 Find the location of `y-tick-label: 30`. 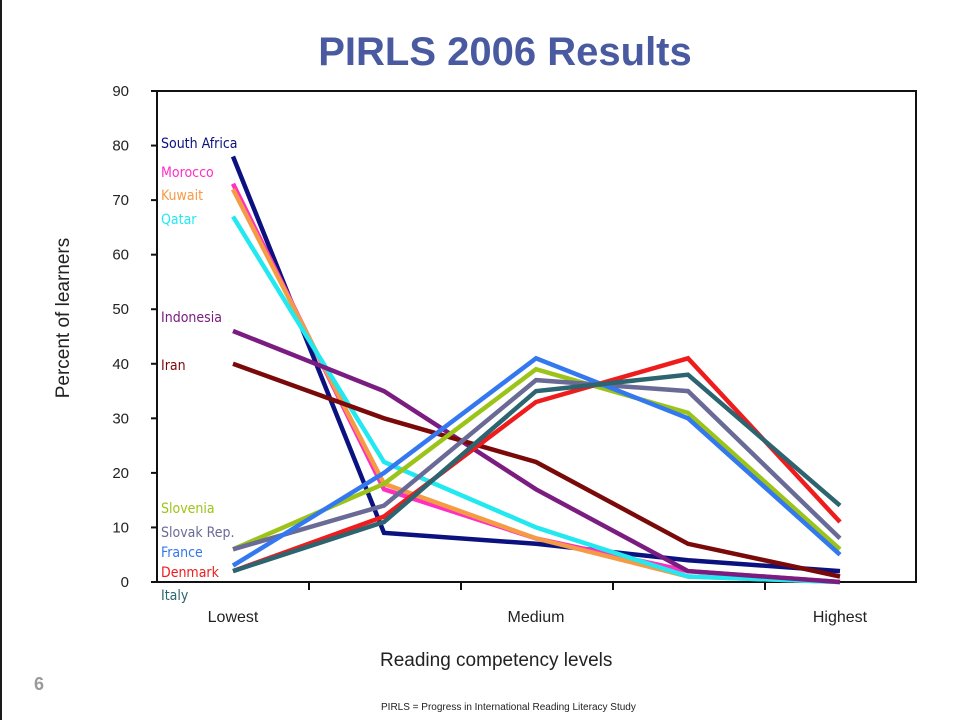

y-tick-label: 30 is located at coordinates (120, 418).